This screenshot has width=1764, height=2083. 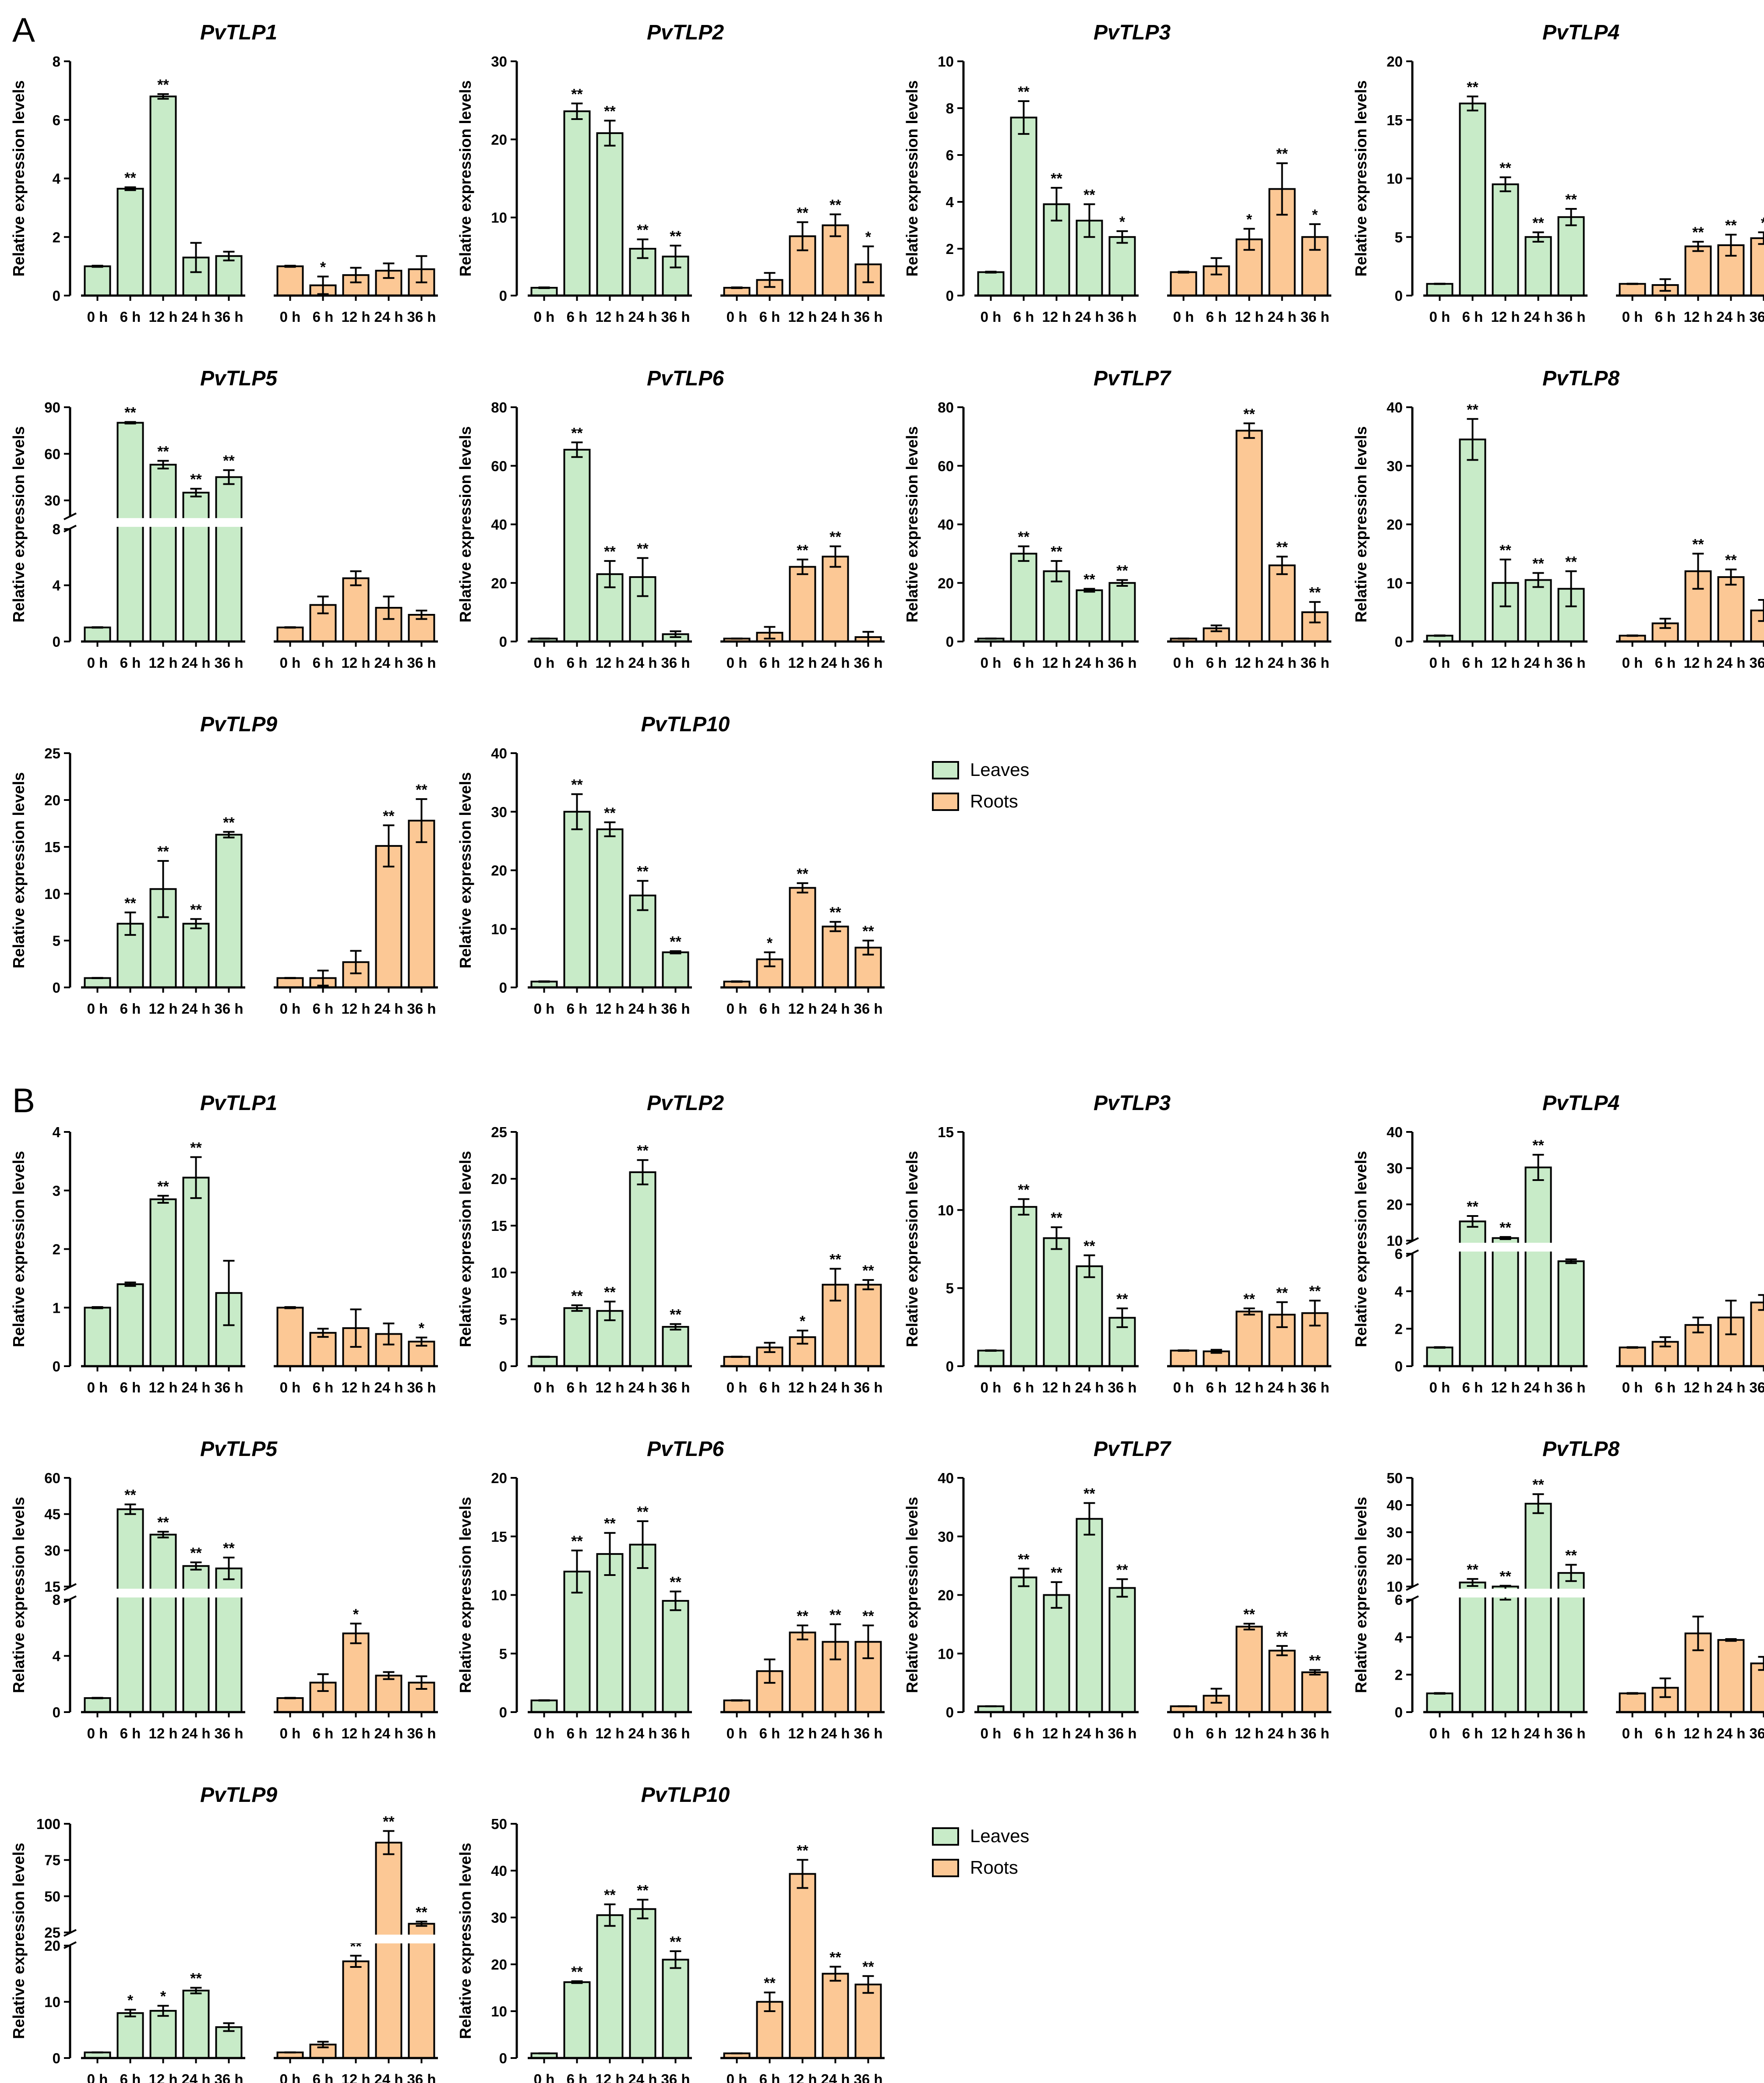 I want to click on axis-break-mark, so click(x=70, y=516).